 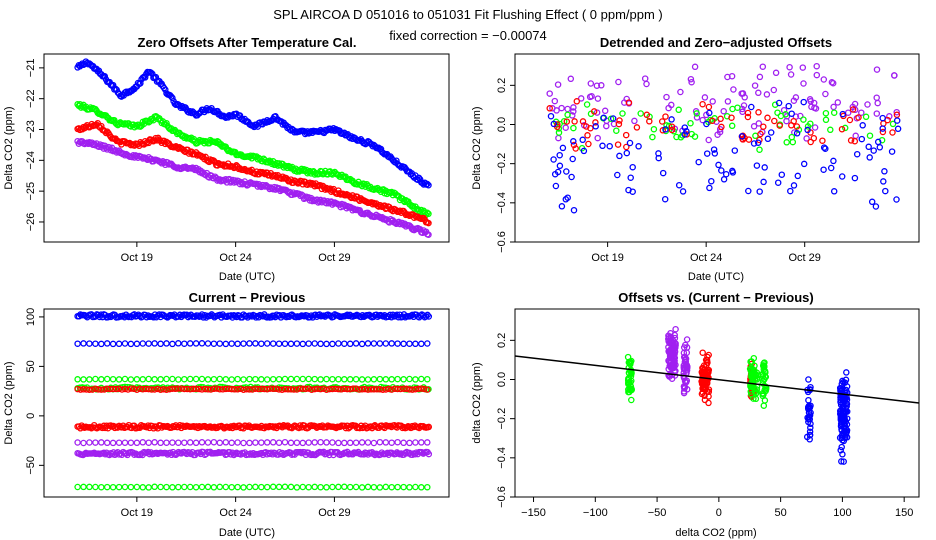 What do you see at coordinates (904, 513) in the screenshot?
I see `x-tick-label: 150` at bounding box center [904, 513].